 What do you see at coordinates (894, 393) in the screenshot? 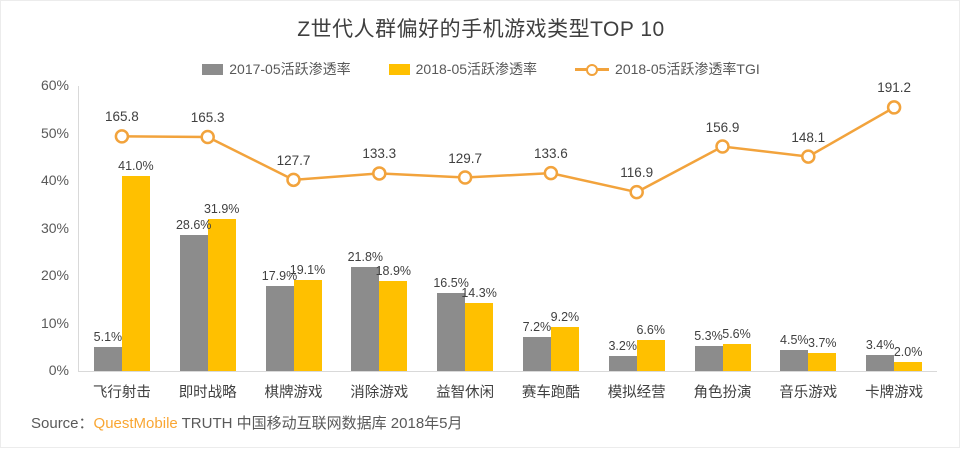
I see `category-label: 卡牌游戏` at bounding box center [894, 393].